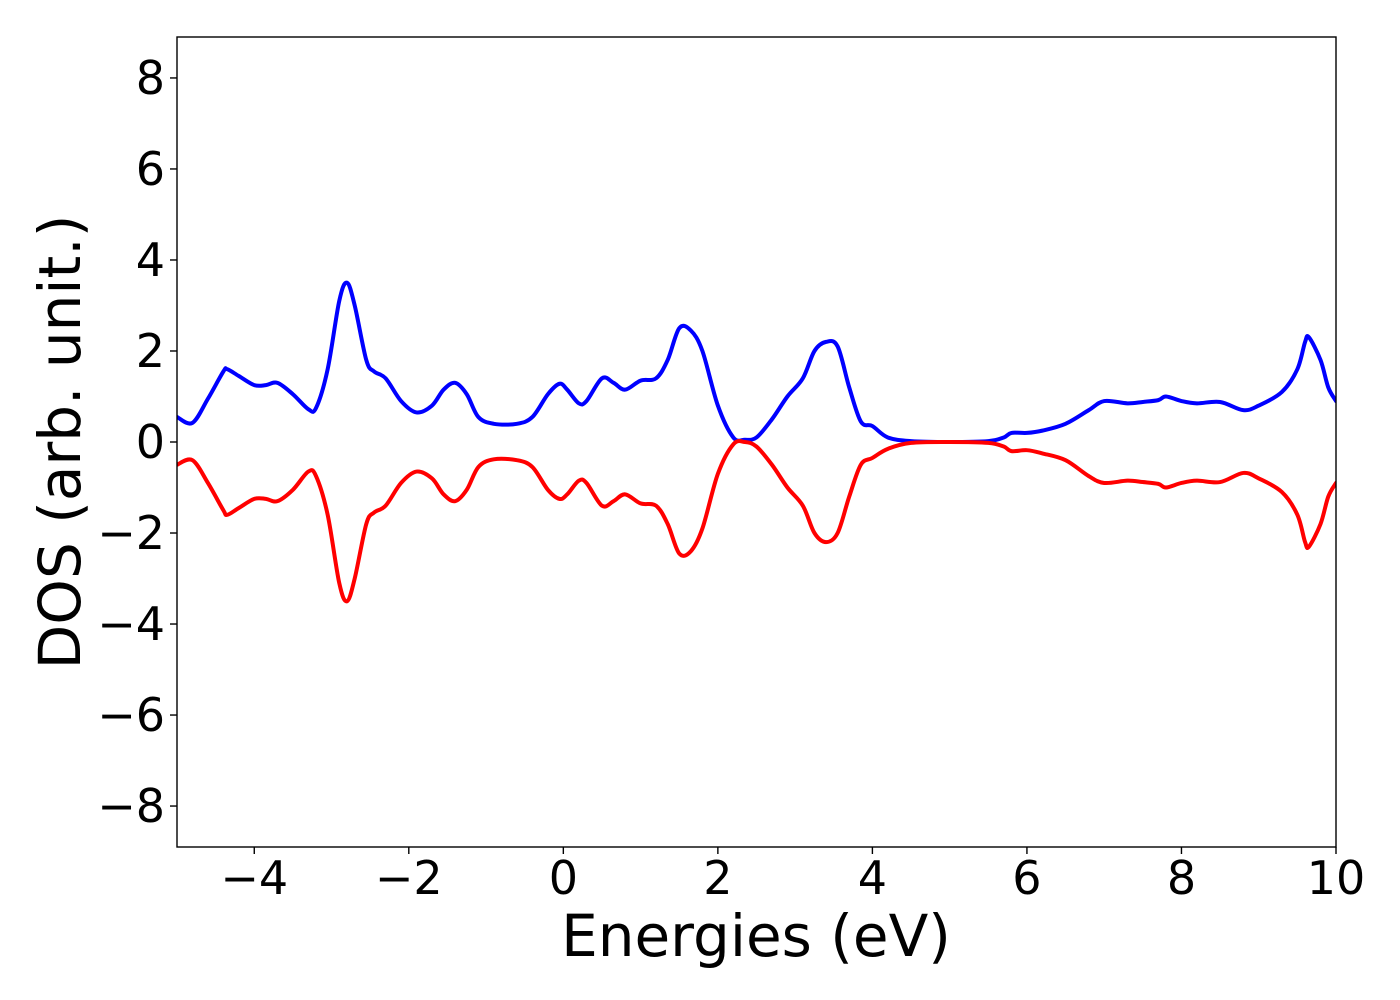 This screenshot has height=1000, width=1400. What do you see at coordinates (150, 78) in the screenshot?
I see `y-tick-label: 8` at bounding box center [150, 78].